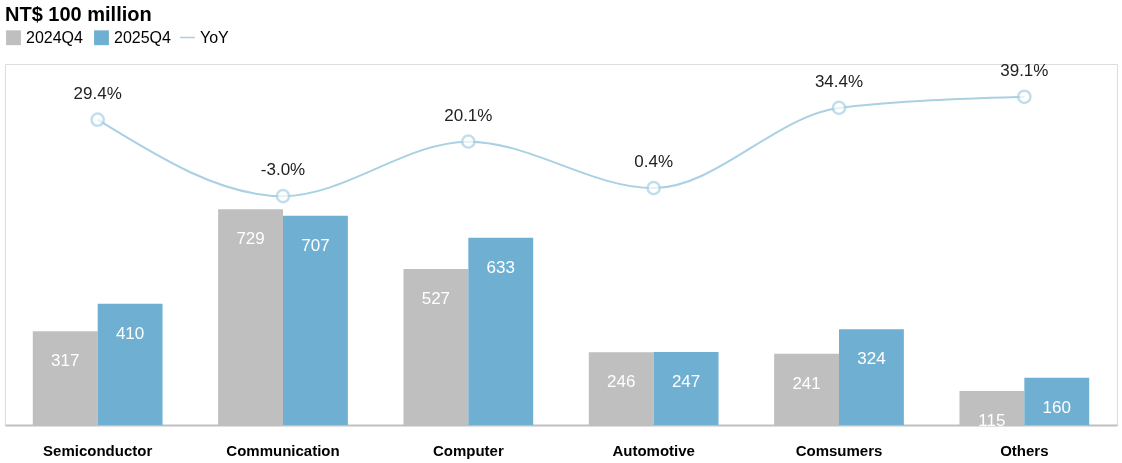  Describe the element at coordinates (468, 115) in the screenshot. I see `data-label: 20.1%` at that location.